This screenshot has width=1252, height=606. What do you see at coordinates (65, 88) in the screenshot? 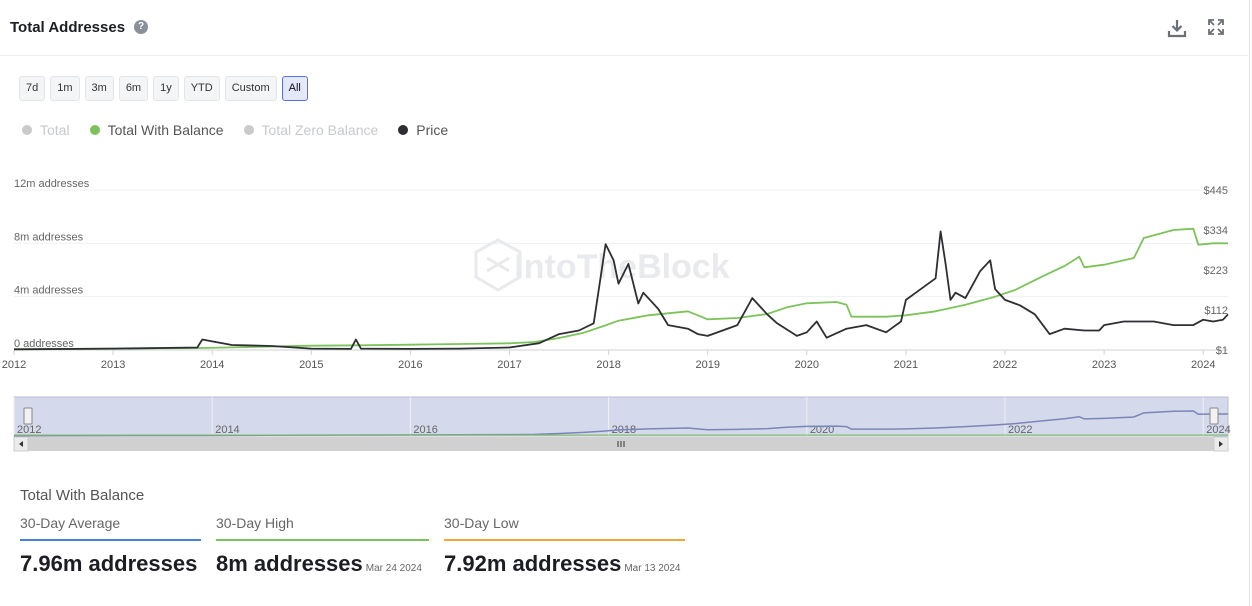
I see `range-button-1m: 1m` at bounding box center [65, 88].